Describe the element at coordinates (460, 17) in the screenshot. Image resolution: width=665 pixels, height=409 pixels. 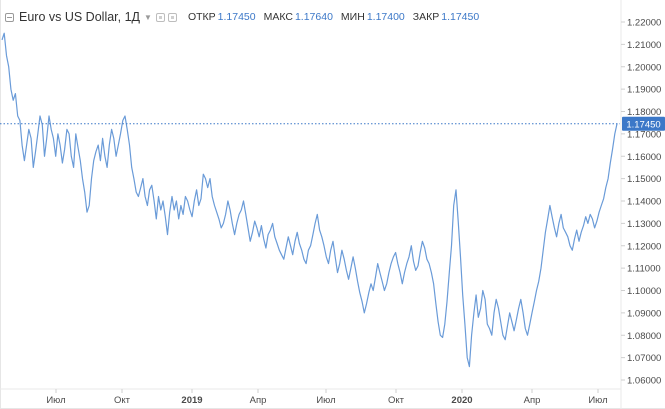
I see `close-value: 1.17450` at that location.